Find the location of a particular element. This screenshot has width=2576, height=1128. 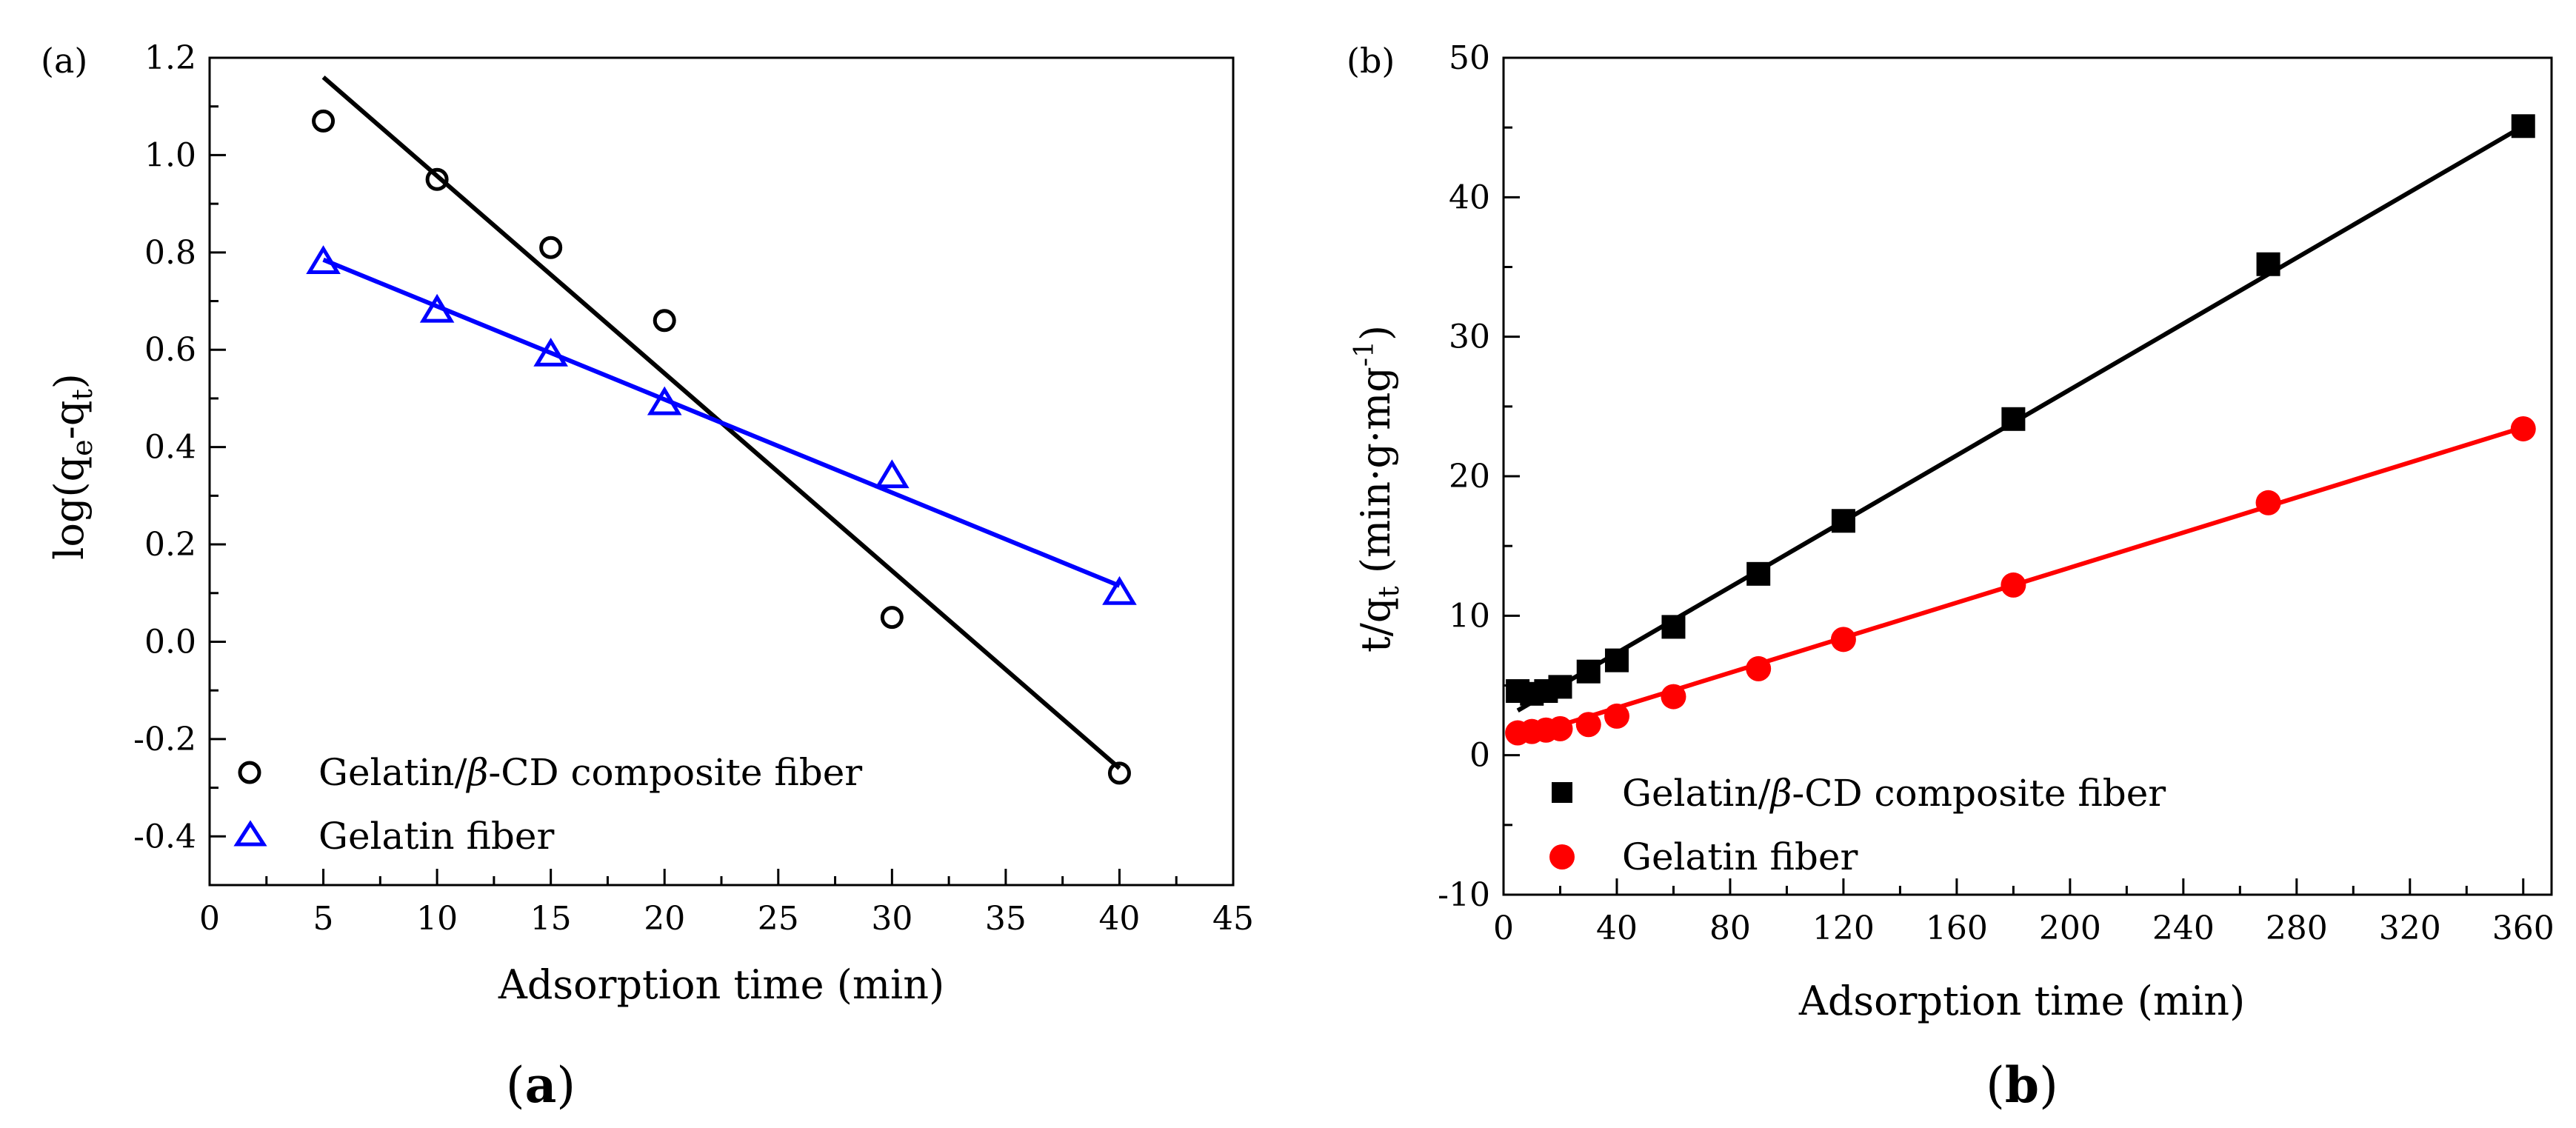

y-tick-label: 50 is located at coordinates (1469, 58).